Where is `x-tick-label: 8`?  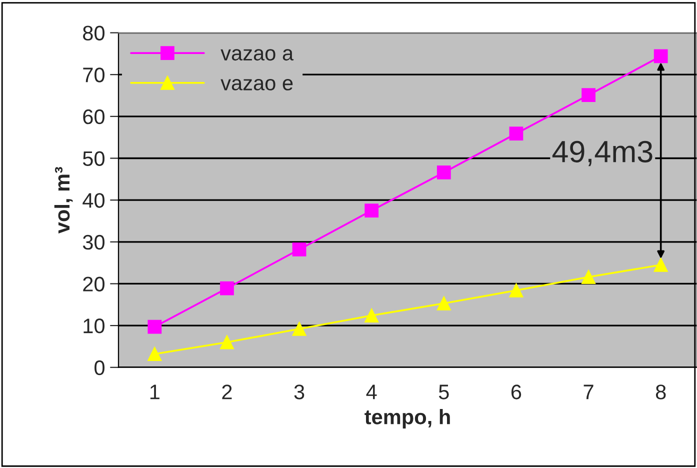
x-tick-label: 8 is located at coordinates (661, 392).